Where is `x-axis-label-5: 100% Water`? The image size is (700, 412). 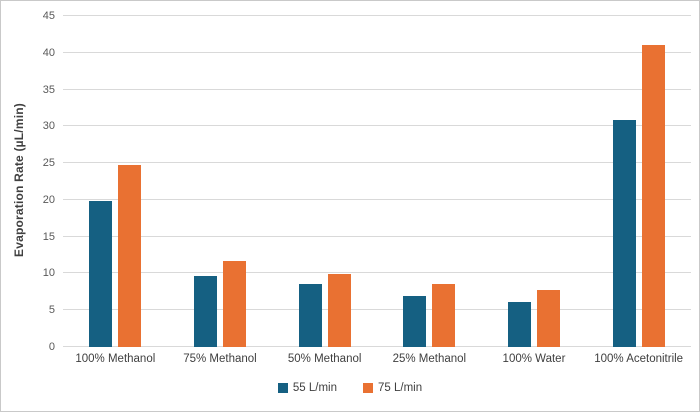 x-axis-label-5: 100% Water is located at coordinates (534, 359).